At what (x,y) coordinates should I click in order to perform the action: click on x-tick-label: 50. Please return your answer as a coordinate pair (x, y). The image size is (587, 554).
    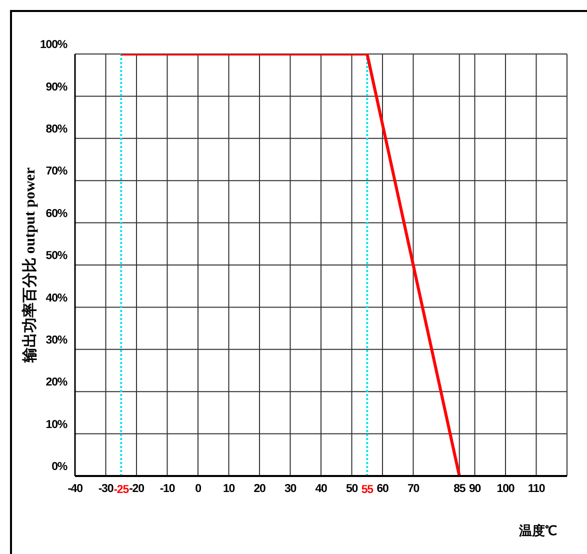
    Looking at the image, I should click on (352, 489).